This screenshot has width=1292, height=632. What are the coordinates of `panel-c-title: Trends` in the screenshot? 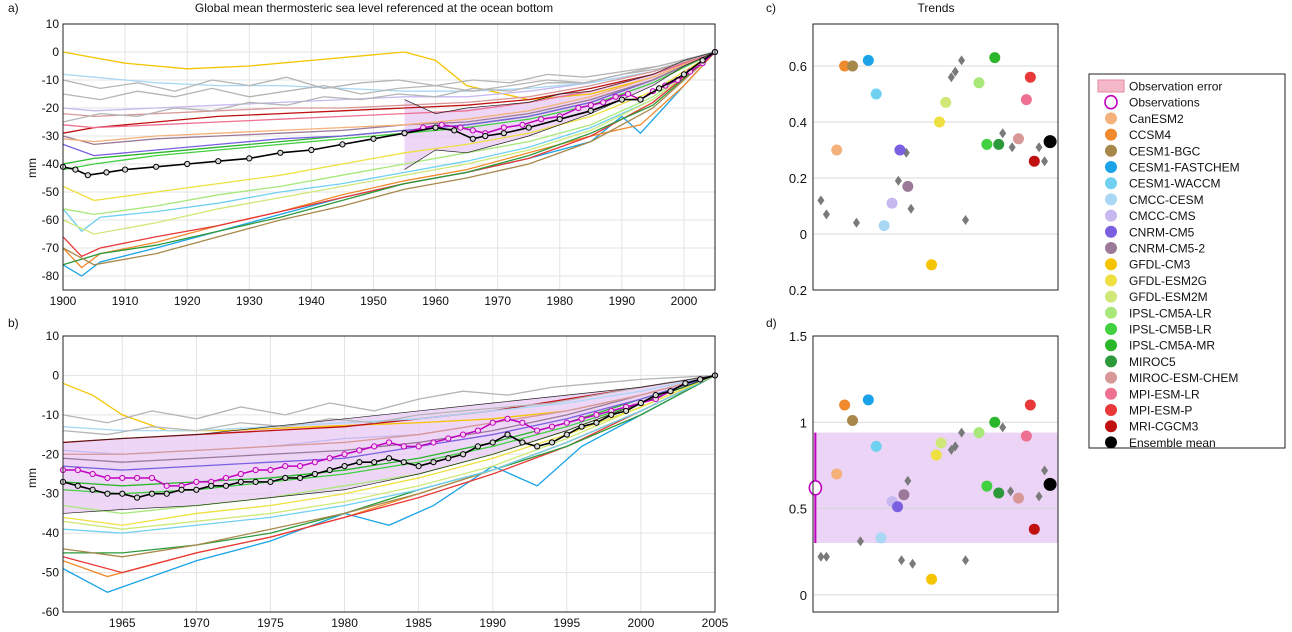 It's located at (936, 8).